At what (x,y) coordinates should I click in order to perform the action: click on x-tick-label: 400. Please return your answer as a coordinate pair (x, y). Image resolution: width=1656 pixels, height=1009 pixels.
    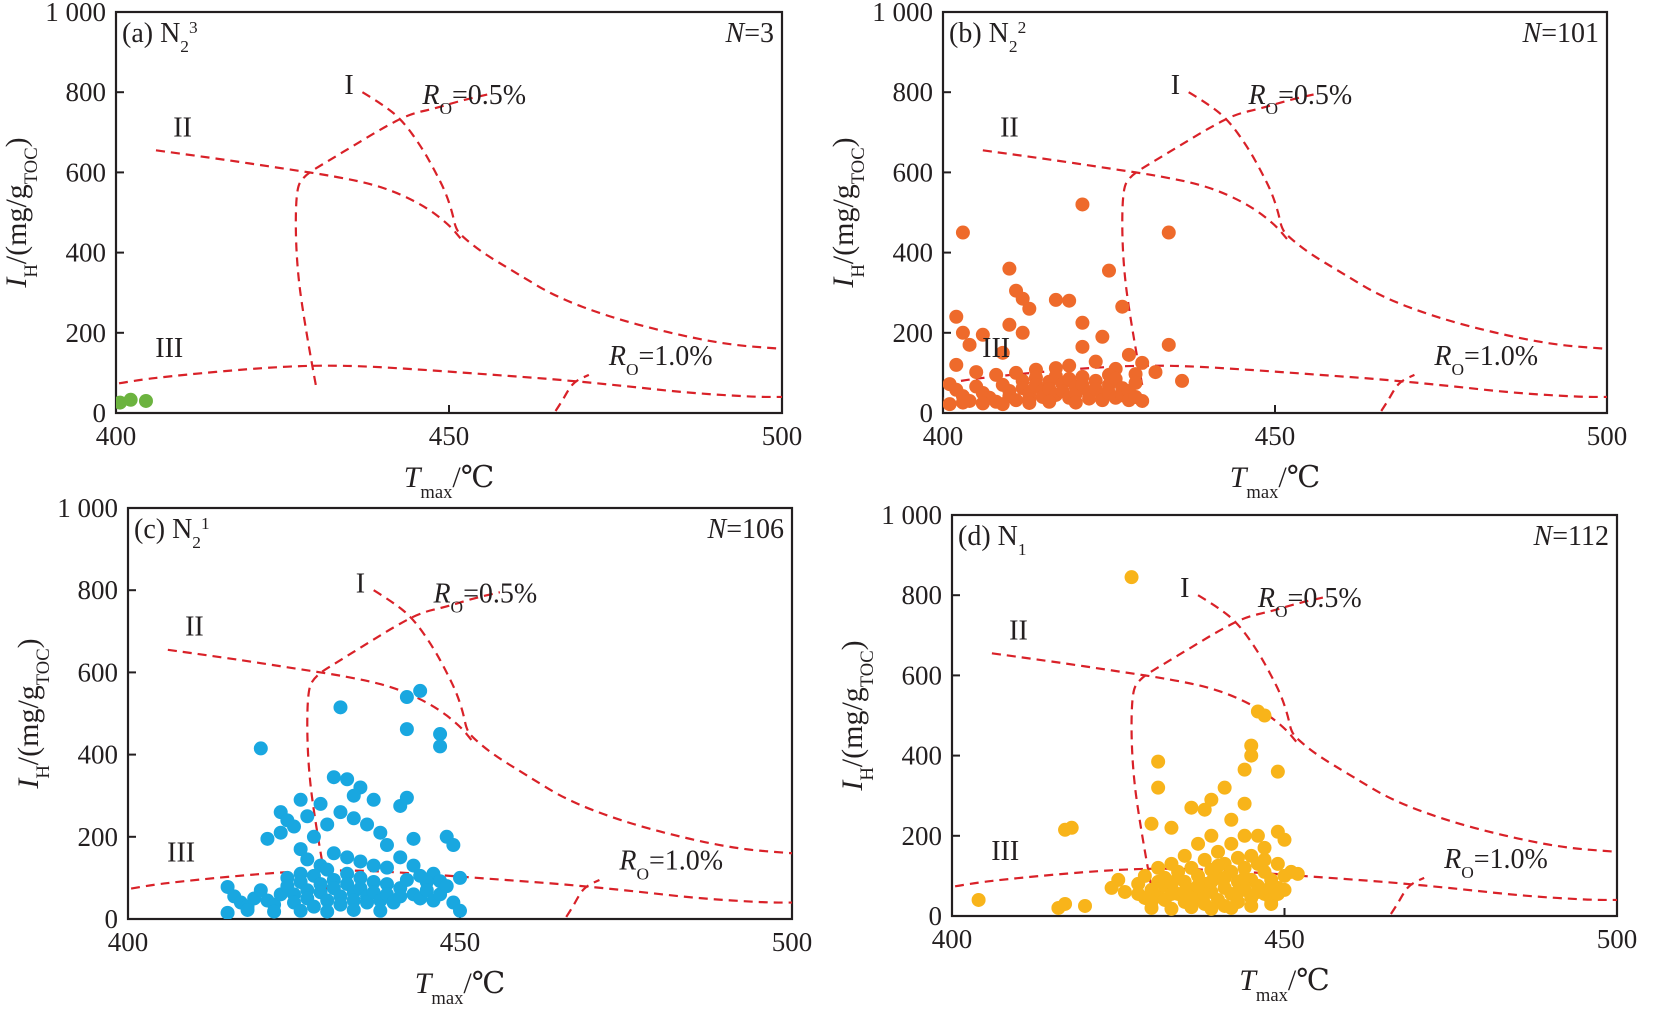
    Looking at the image, I should click on (943, 436).